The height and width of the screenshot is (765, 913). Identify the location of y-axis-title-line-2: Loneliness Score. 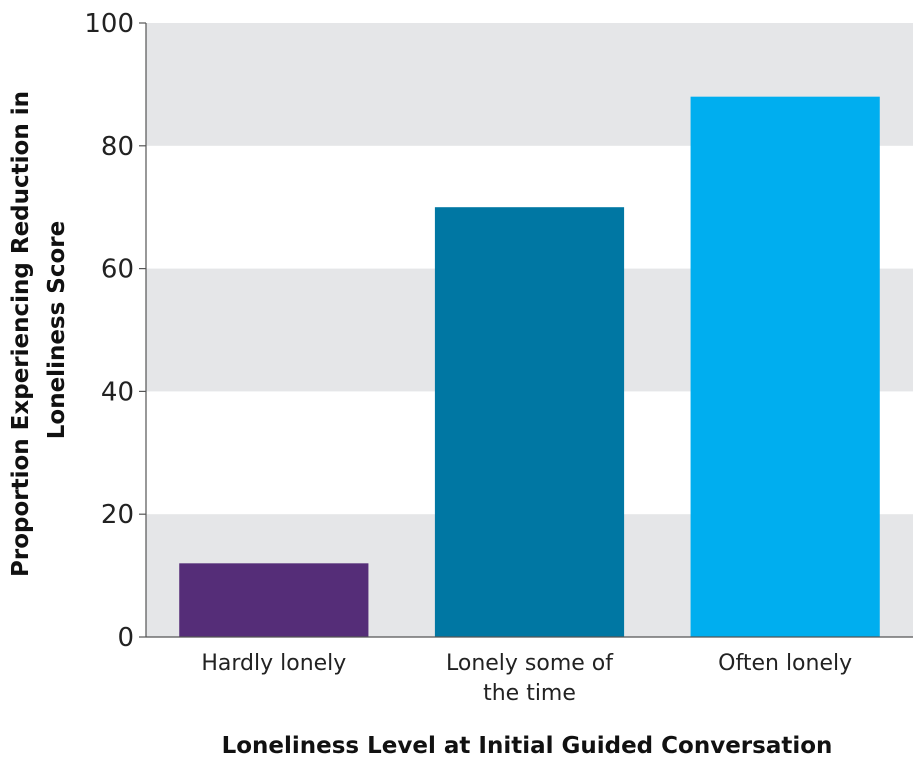
(57, 330).